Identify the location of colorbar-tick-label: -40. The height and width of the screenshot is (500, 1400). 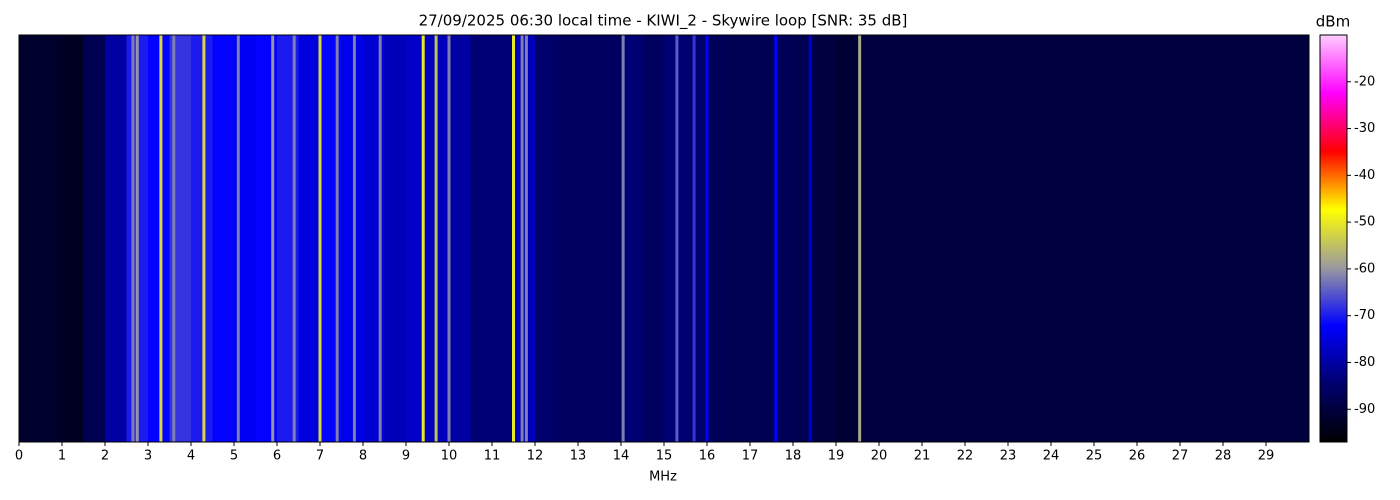
(1364, 175).